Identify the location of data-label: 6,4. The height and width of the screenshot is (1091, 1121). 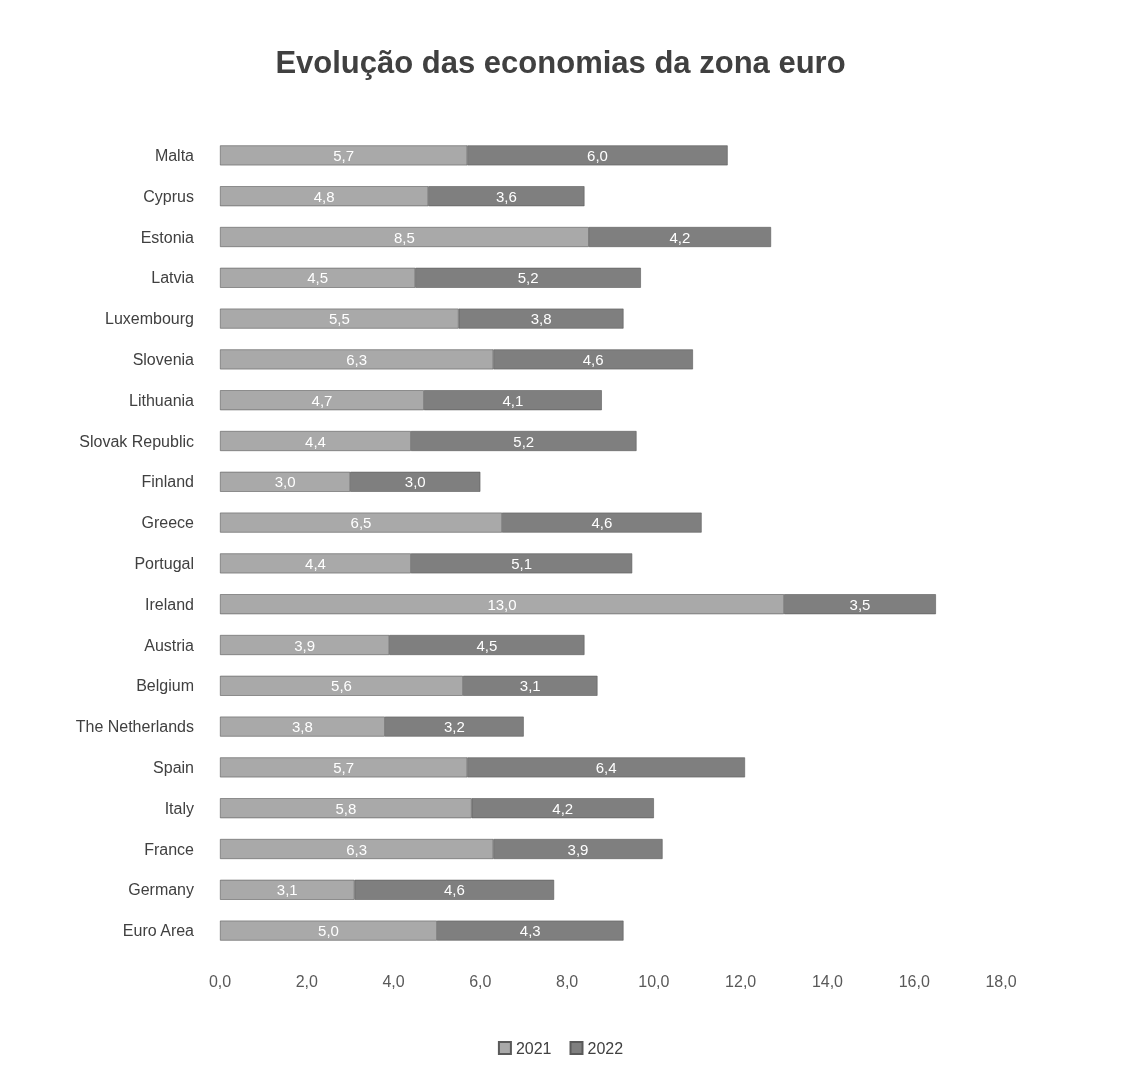
(606, 767).